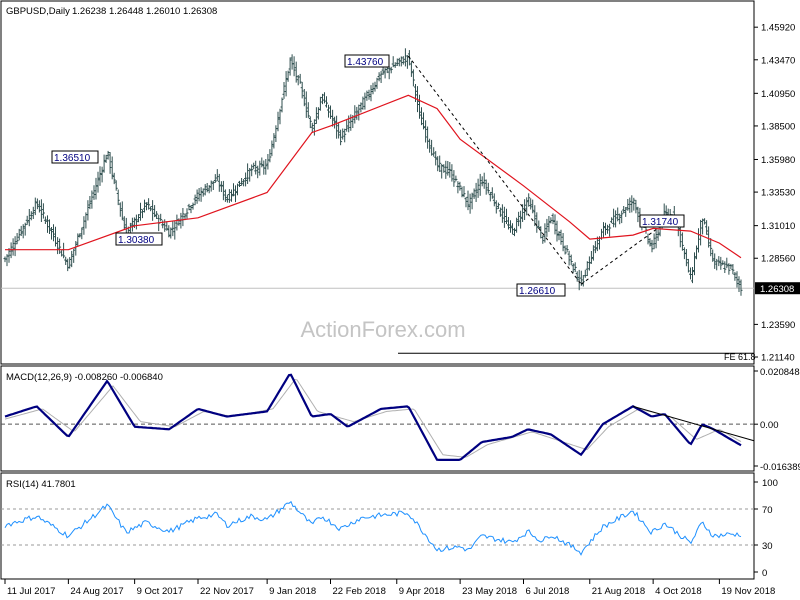  Describe the element at coordinates (778, 28) in the screenshot. I see `price-tick-label: 1.45920` at that location.